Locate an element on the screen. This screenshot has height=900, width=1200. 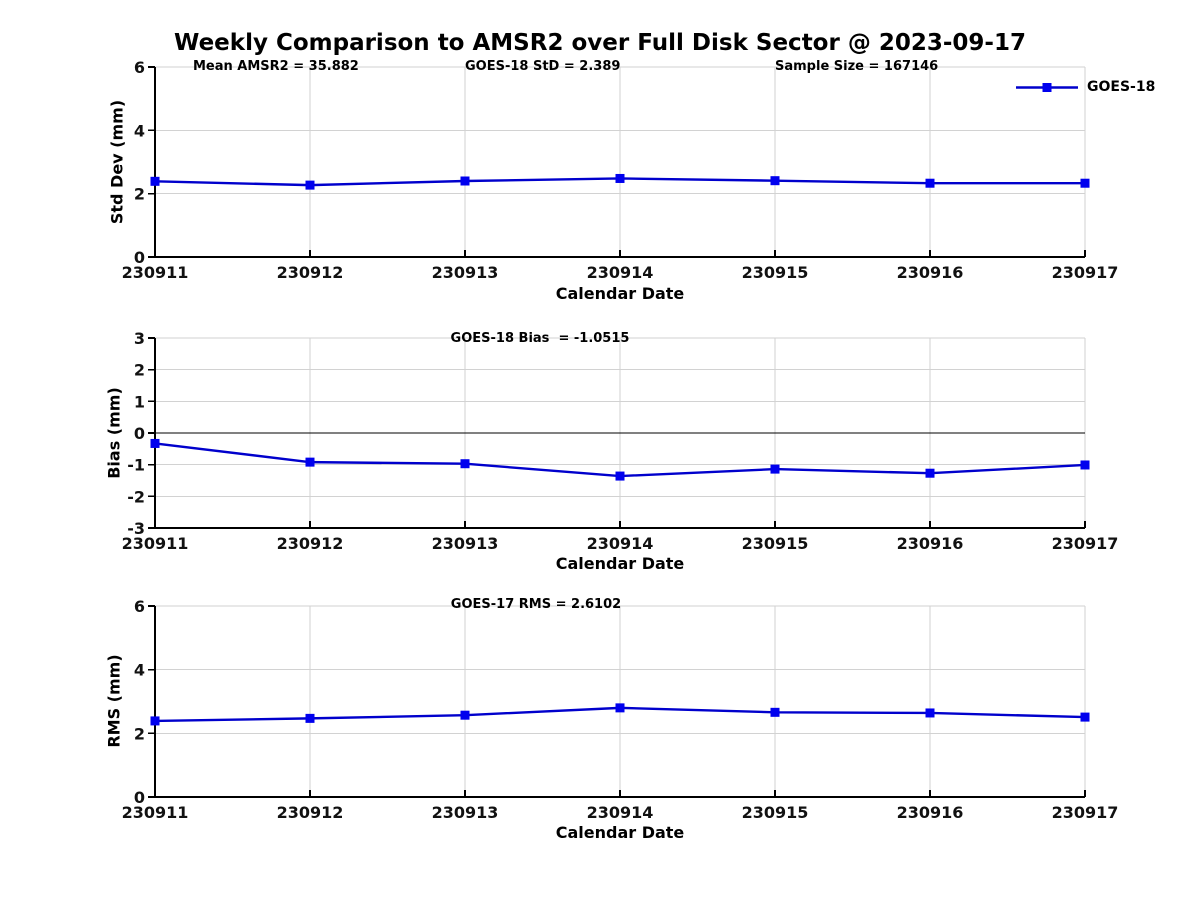
ylabel-bias: Bias (mm) is located at coordinates (114, 433).